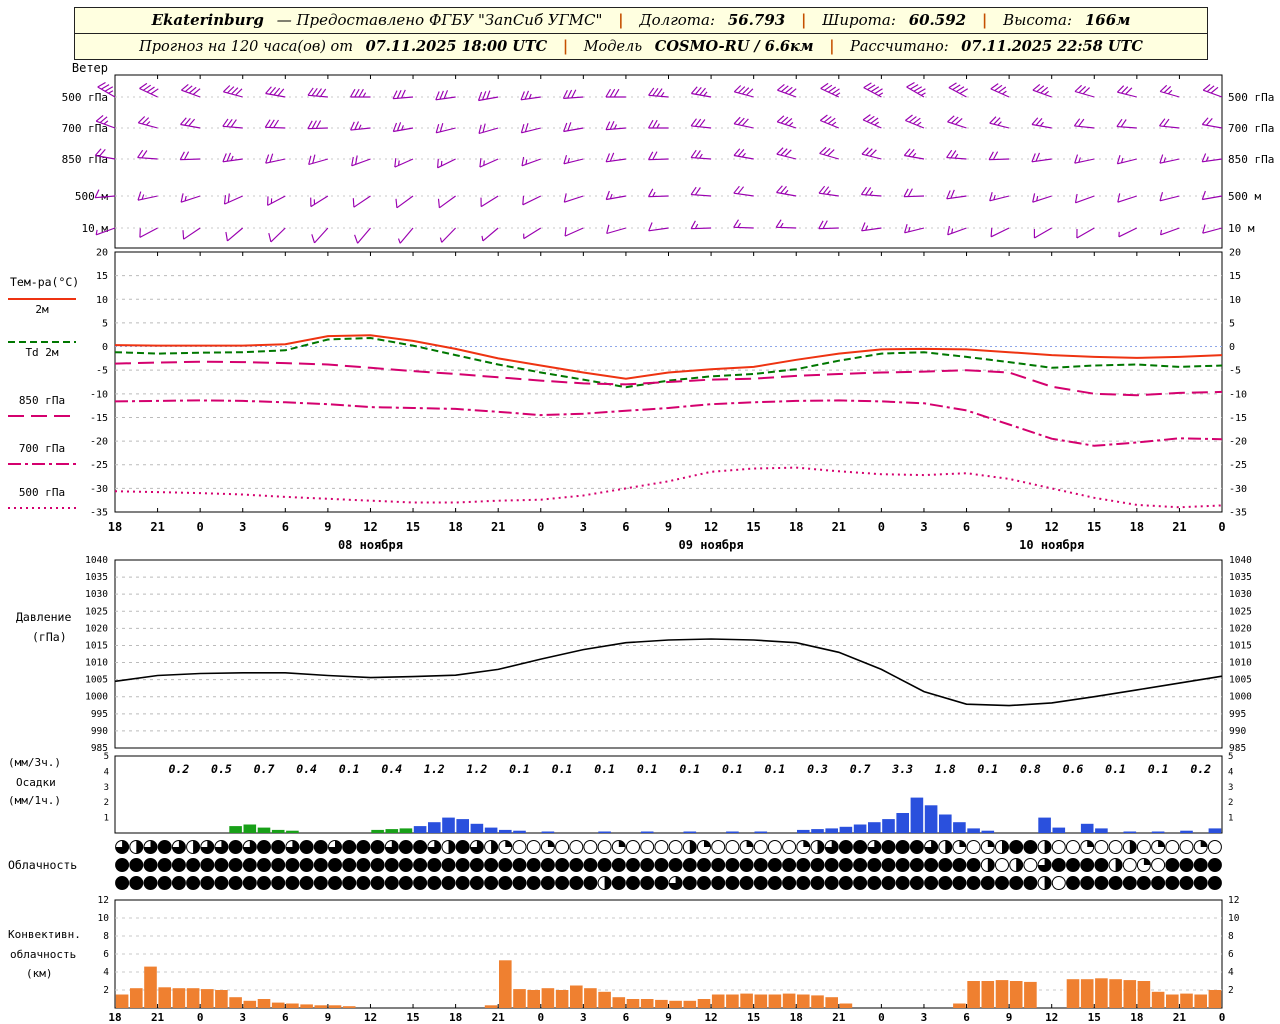 This screenshot has width=1280, height=1024. What do you see at coordinates (39, 973) in the screenshot?
I see `convective-label-3: (км)` at bounding box center [39, 973].